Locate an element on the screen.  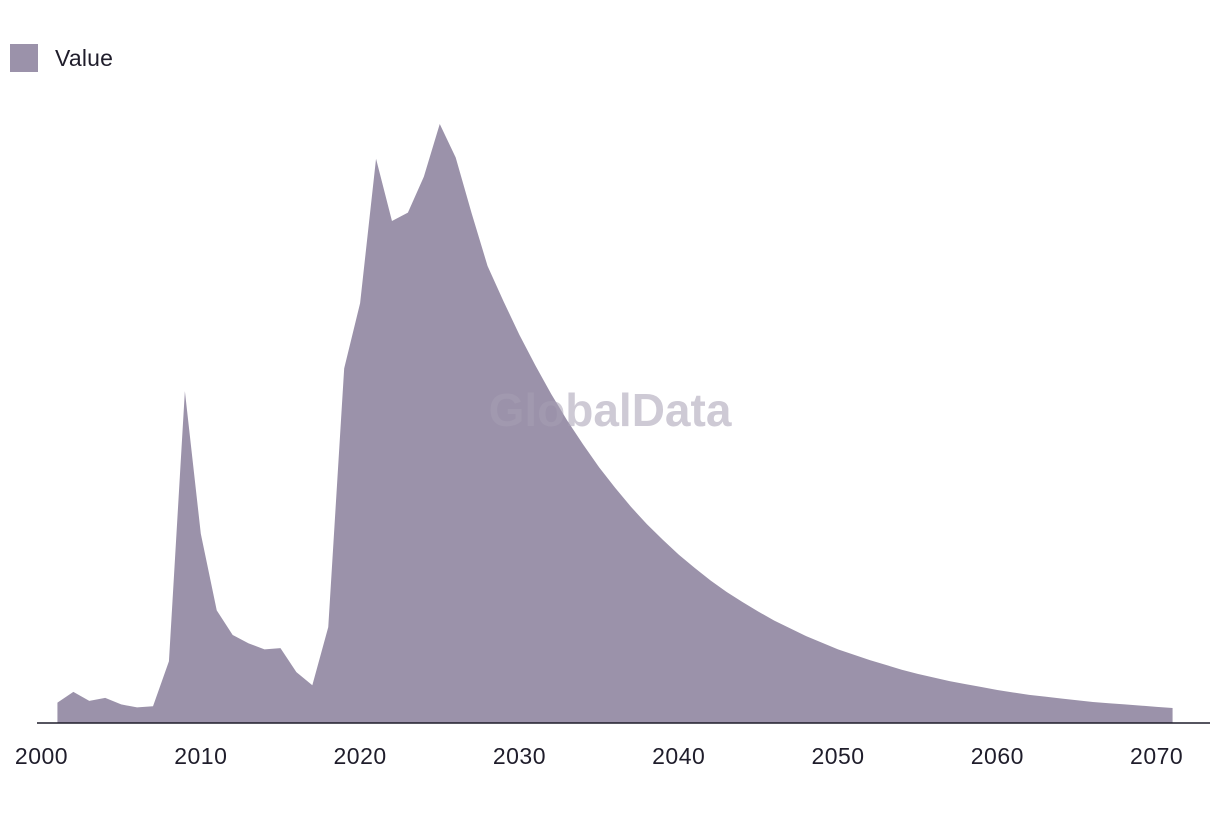
watermark: GlobalData is located at coordinates (610, 410).